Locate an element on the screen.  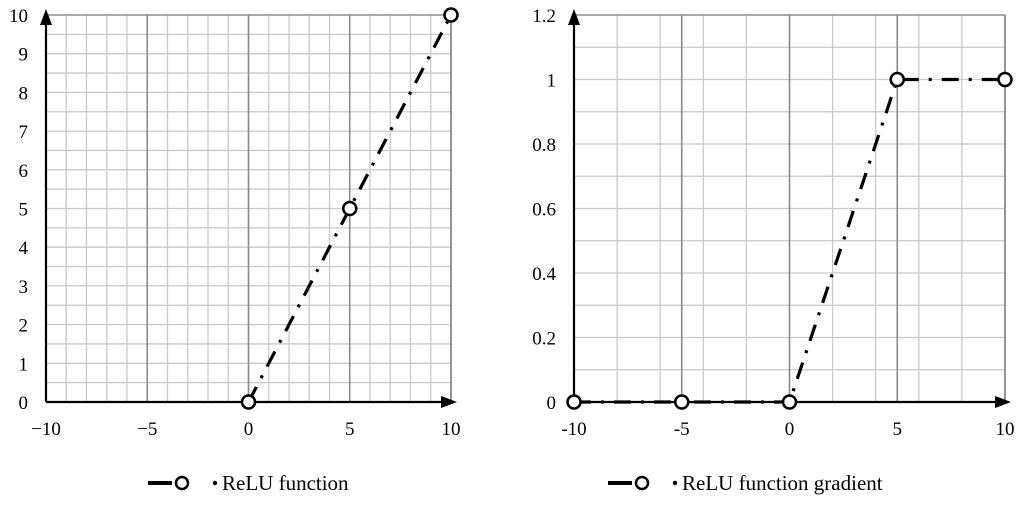
gradient-y-tick-label: 0.8 is located at coordinates (544, 145).